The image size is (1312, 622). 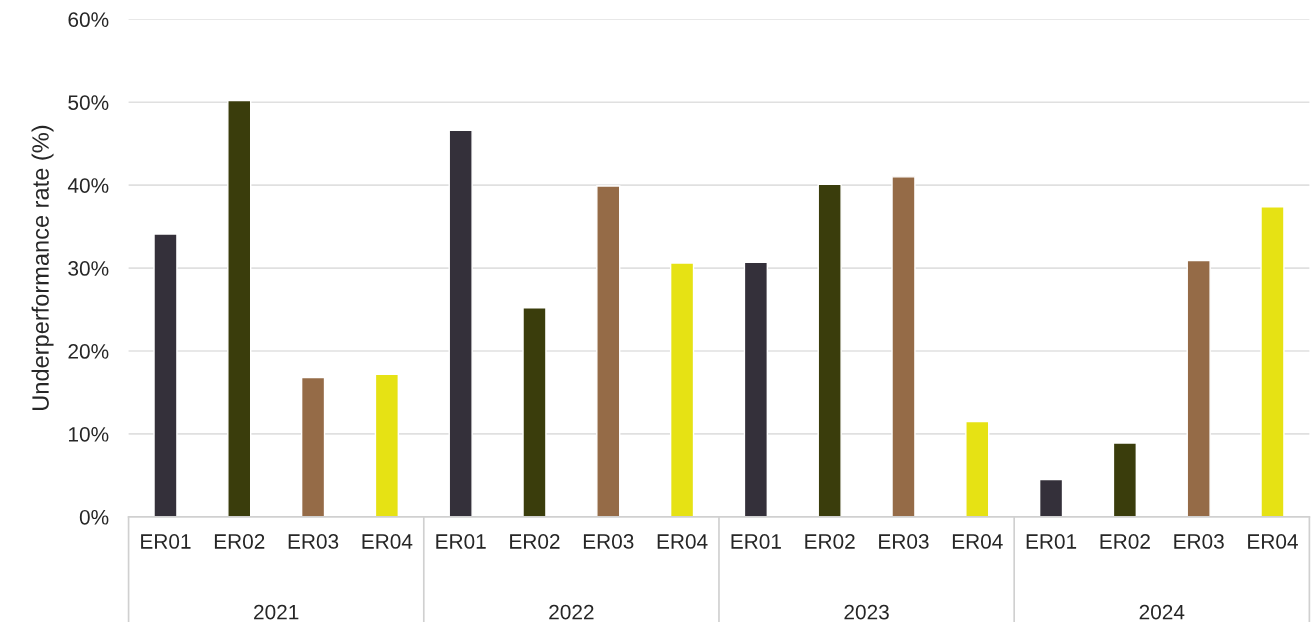 I want to click on y-axis-title: Underperformance rate (%), so click(x=42, y=267).